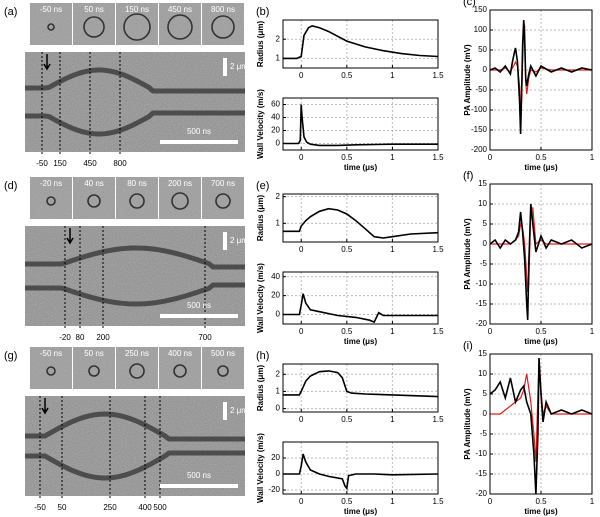 This screenshot has width=600, height=517. Describe the element at coordinates (275, 457) in the screenshot. I see `y-tick-label: 20` at that location.